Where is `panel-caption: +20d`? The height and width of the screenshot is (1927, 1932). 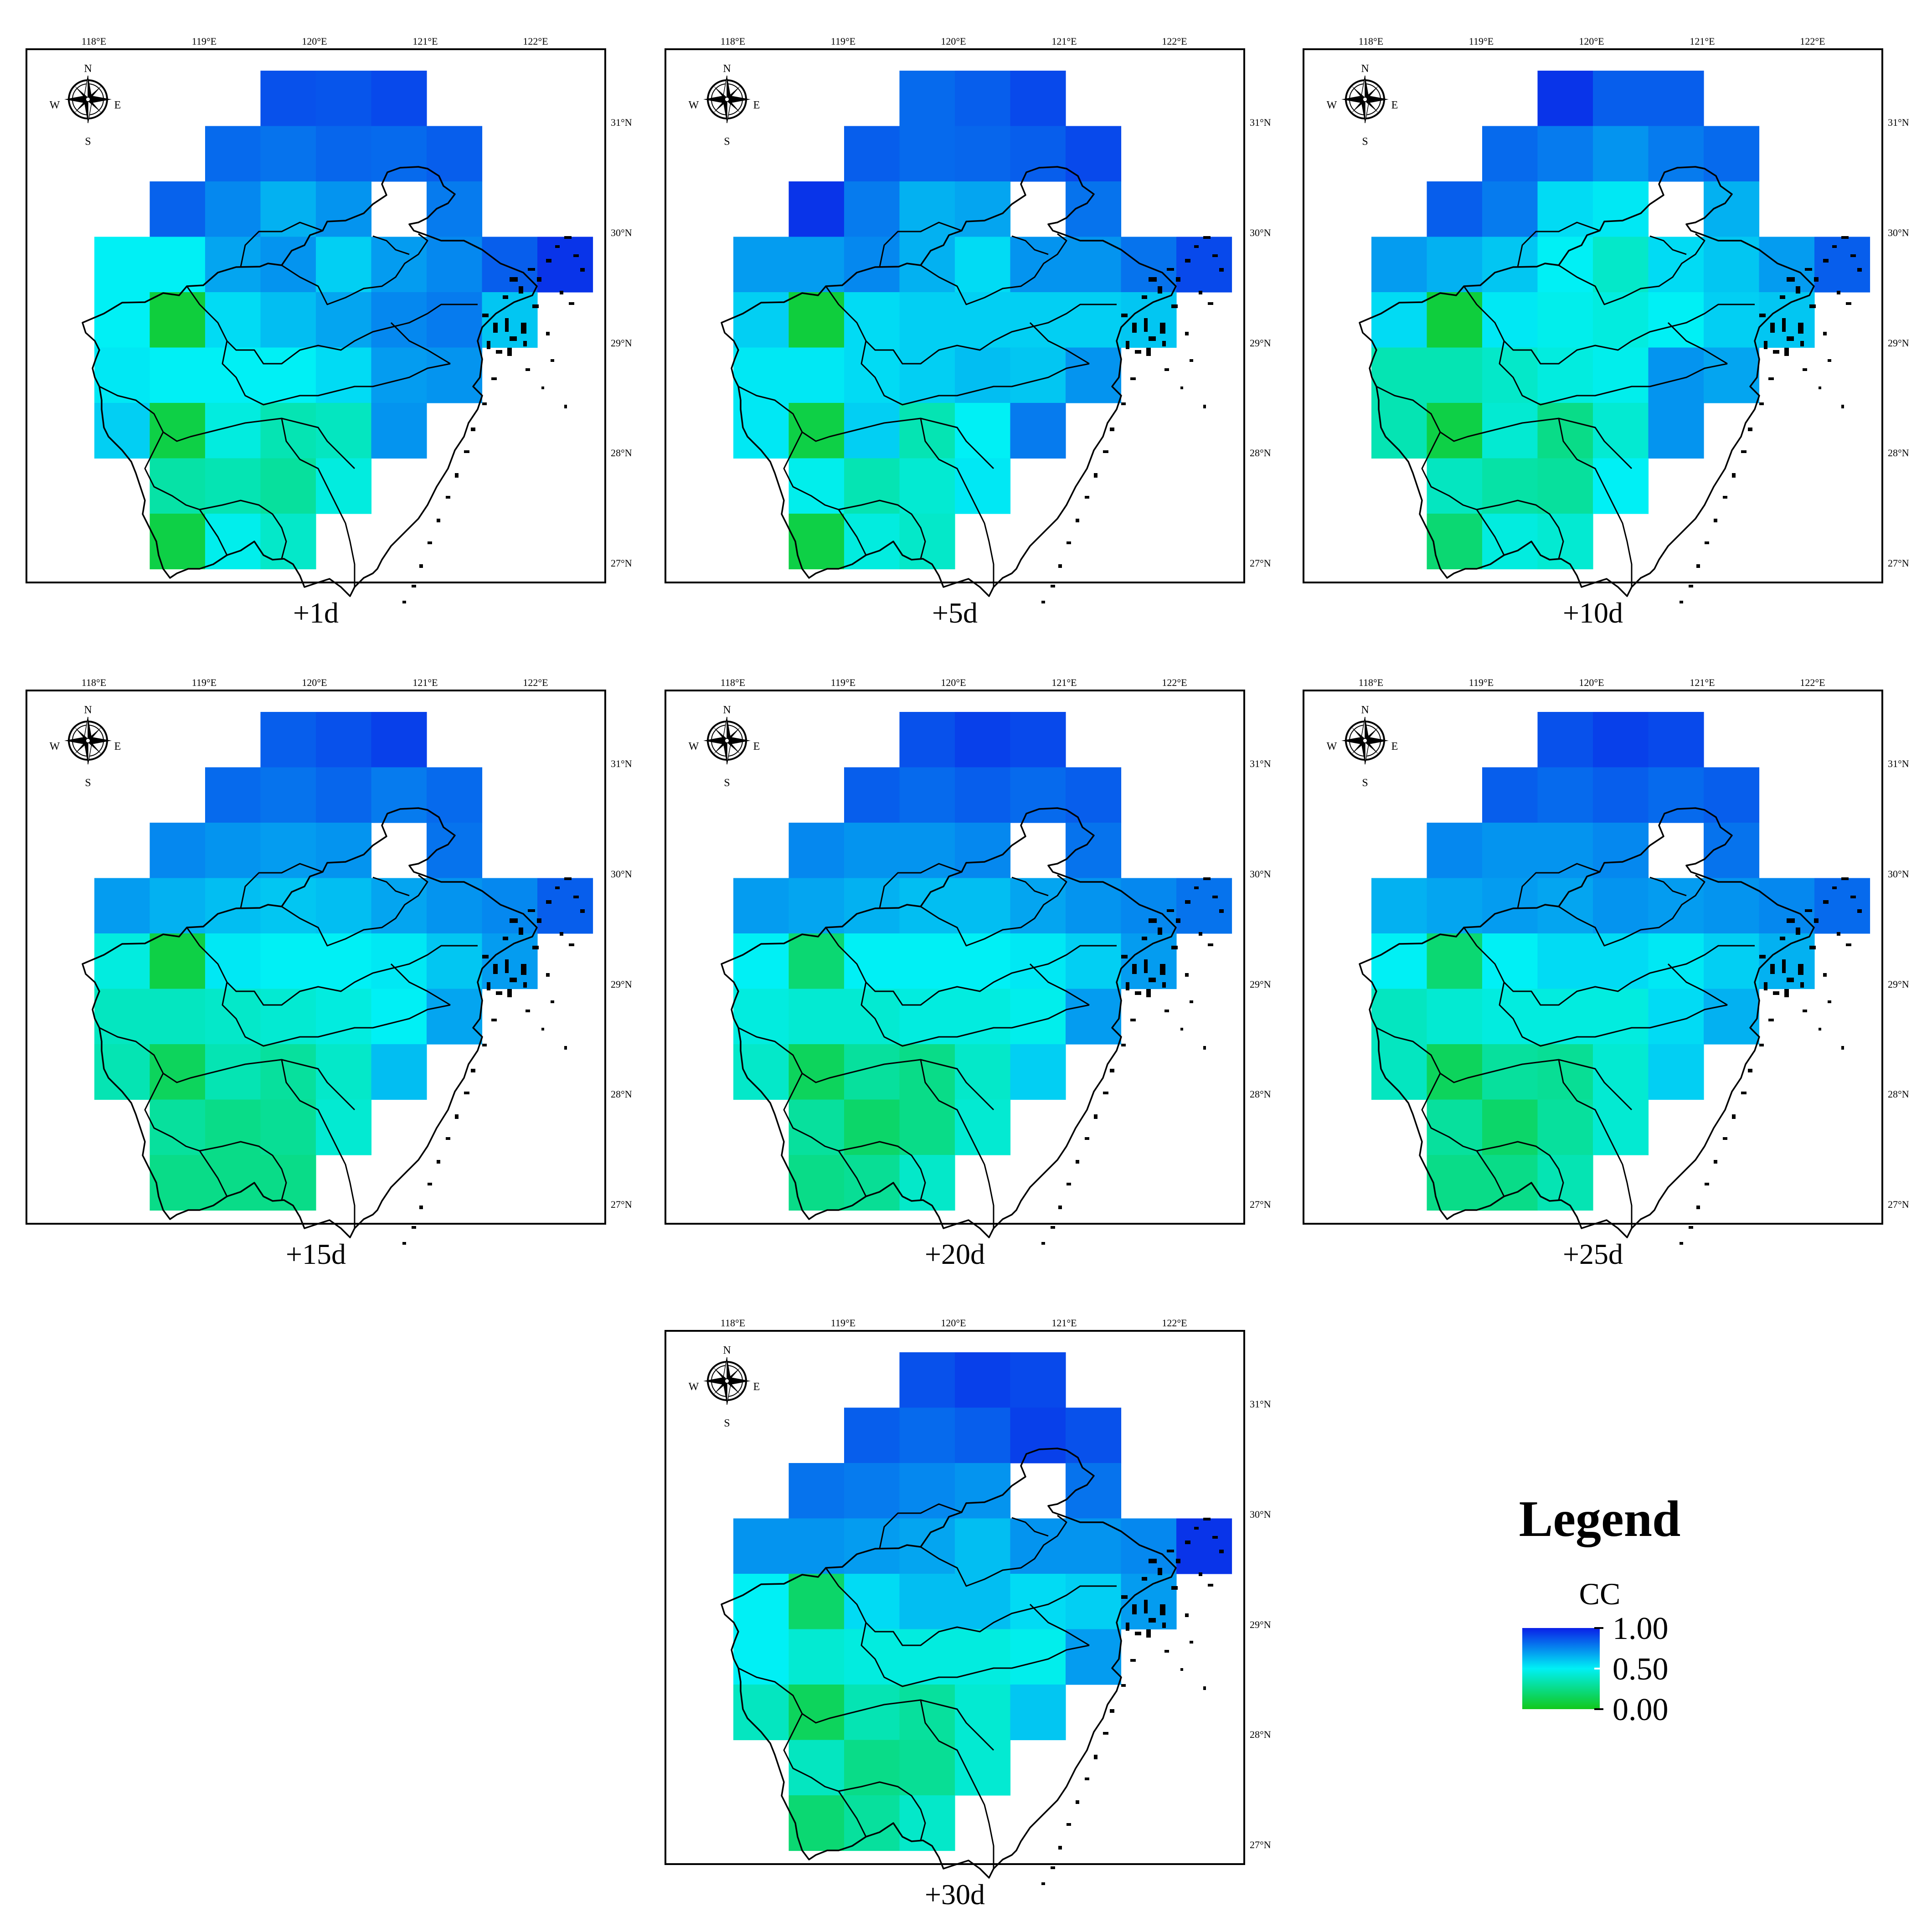 panel-caption: +20d is located at coordinates (955, 1254).